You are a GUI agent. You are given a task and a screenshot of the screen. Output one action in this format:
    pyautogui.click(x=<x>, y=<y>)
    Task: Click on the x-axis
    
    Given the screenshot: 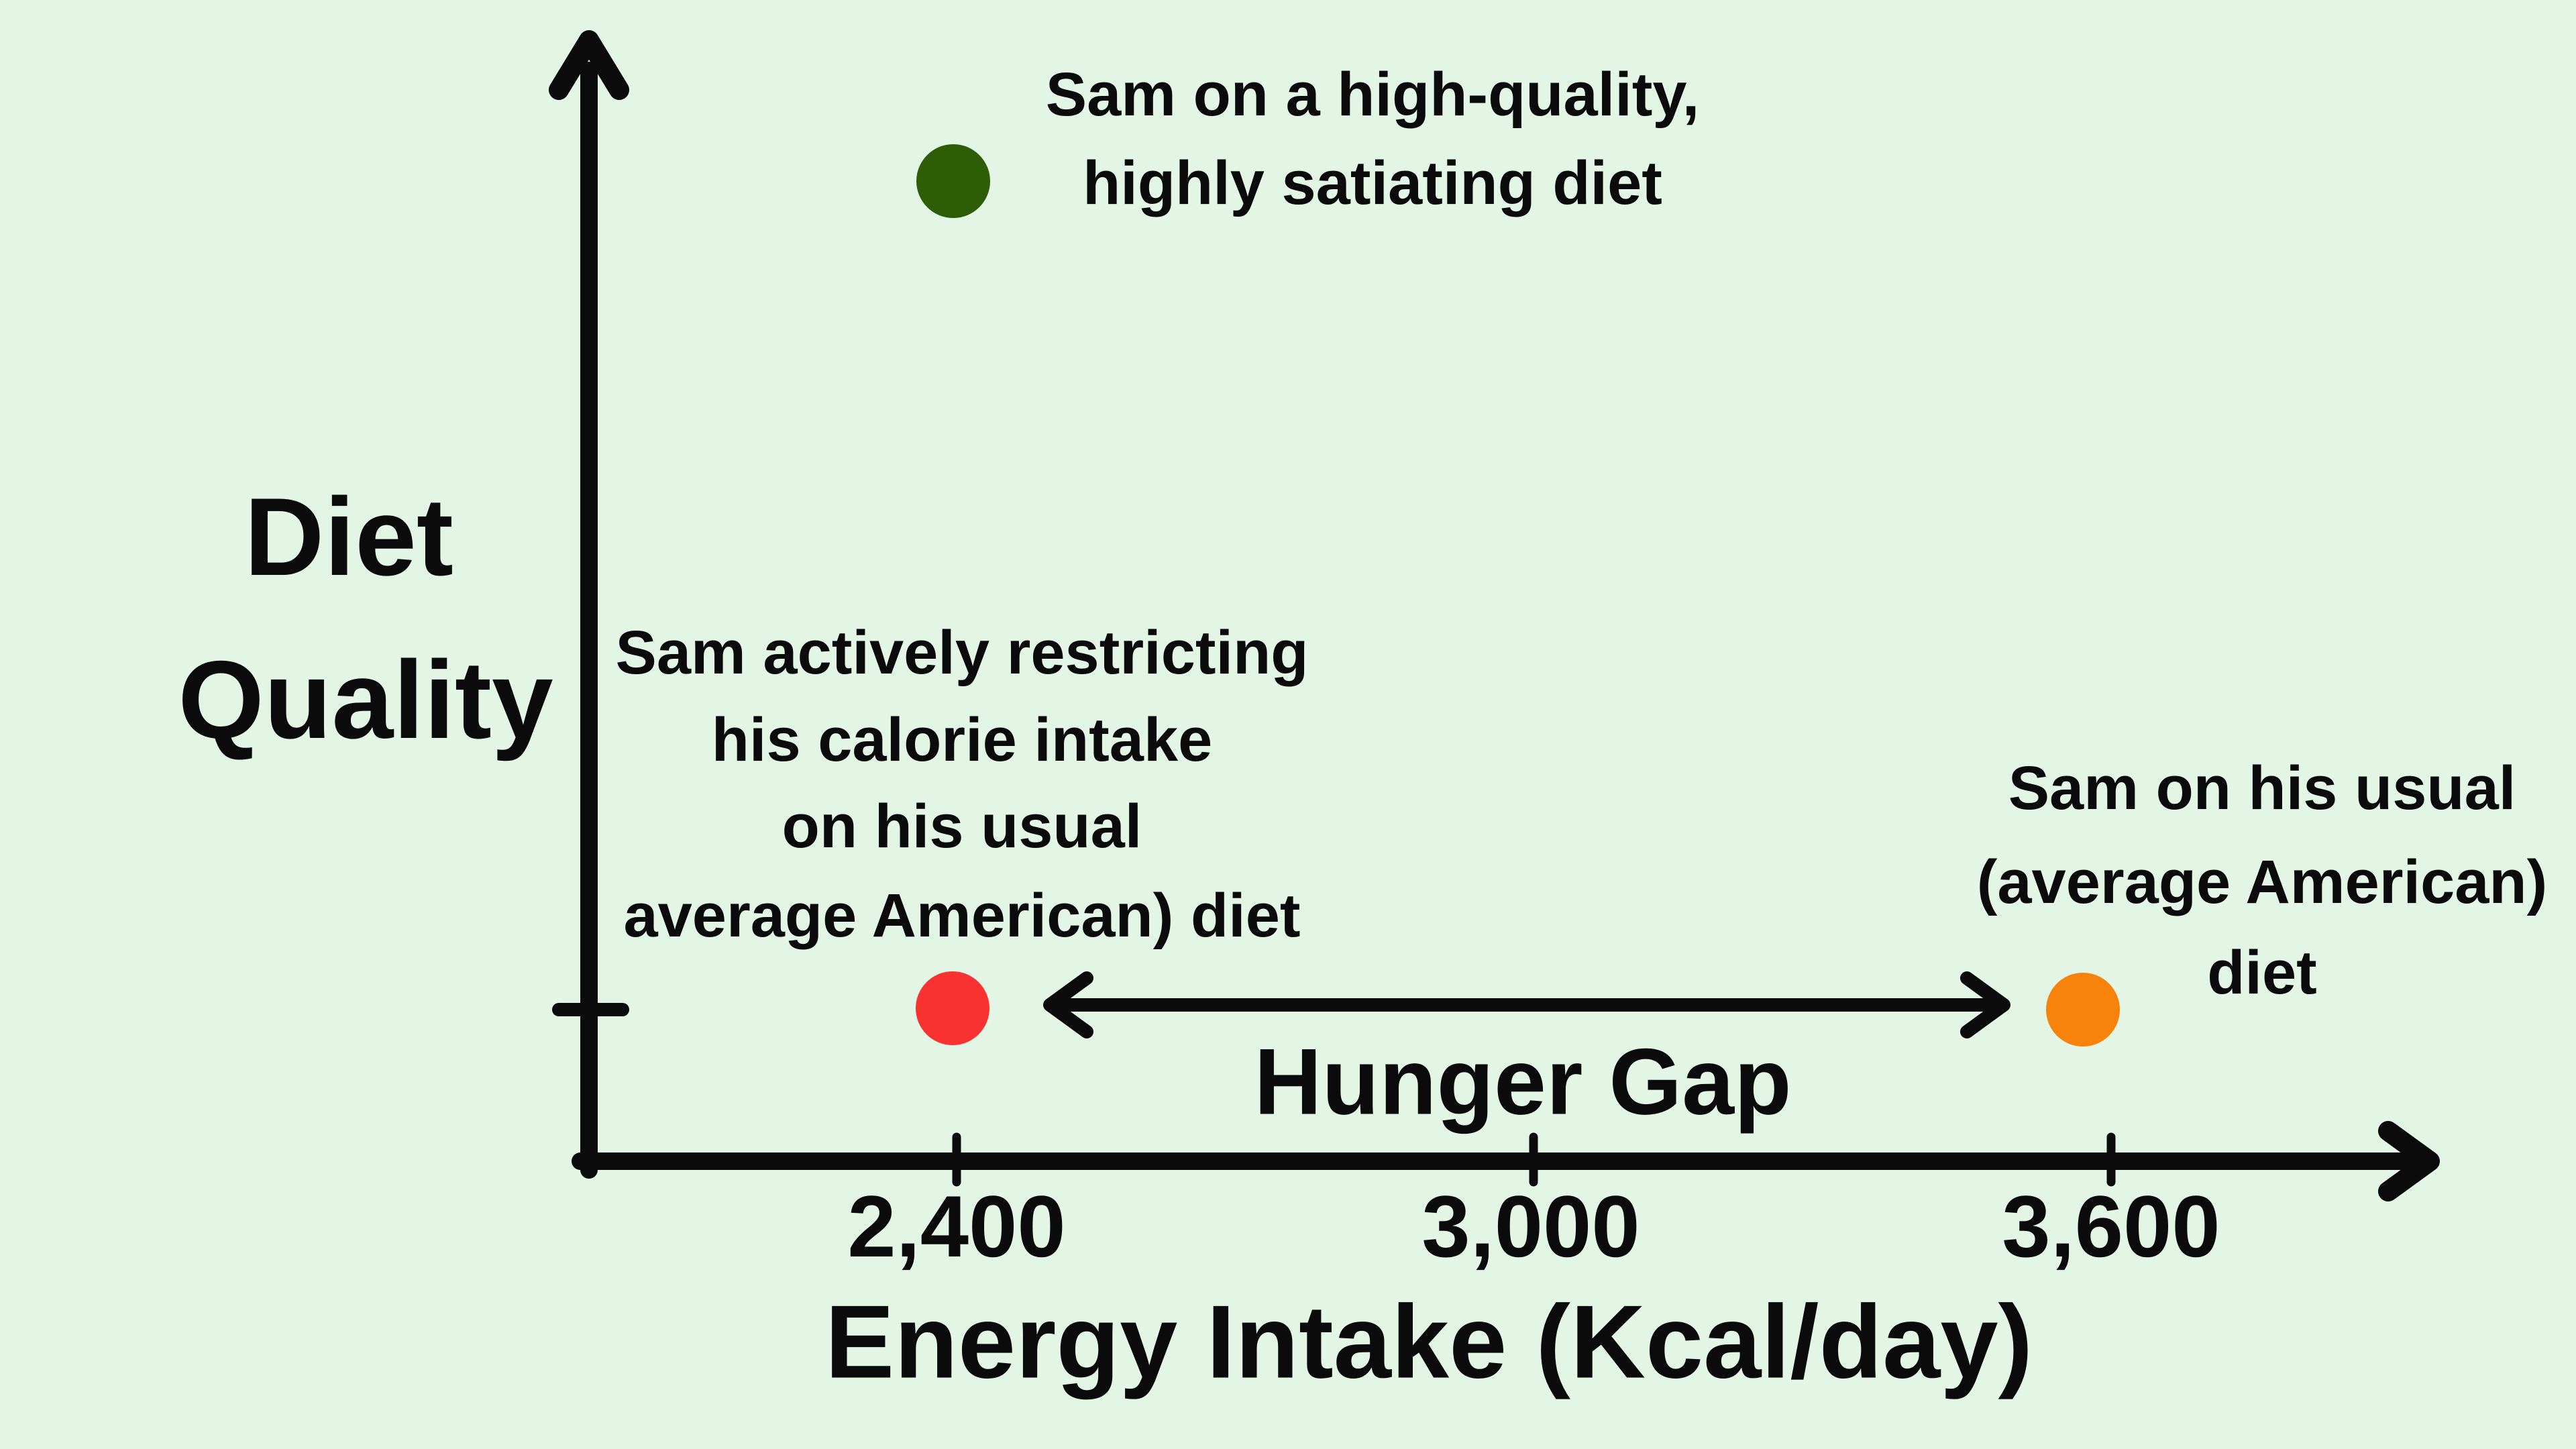 What is the action you would take?
    pyautogui.click(x=1506, y=1161)
    